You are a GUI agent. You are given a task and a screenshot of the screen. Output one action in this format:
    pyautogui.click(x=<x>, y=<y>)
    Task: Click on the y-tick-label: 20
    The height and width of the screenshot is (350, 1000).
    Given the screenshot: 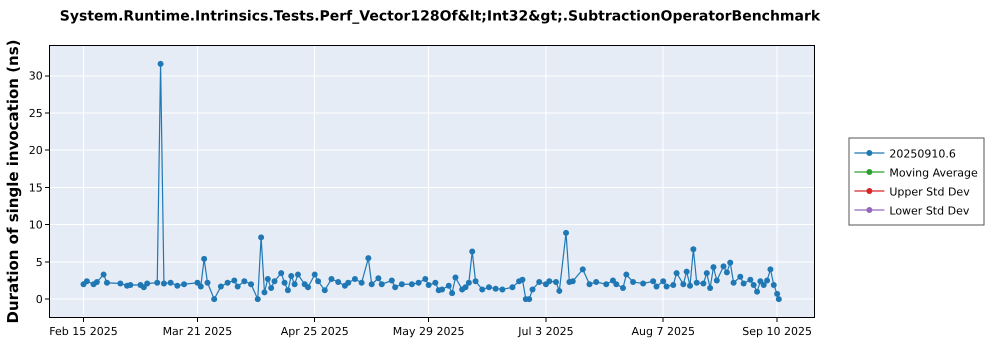 What is the action you would take?
    pyautogui.click(x=35, y=151)
    